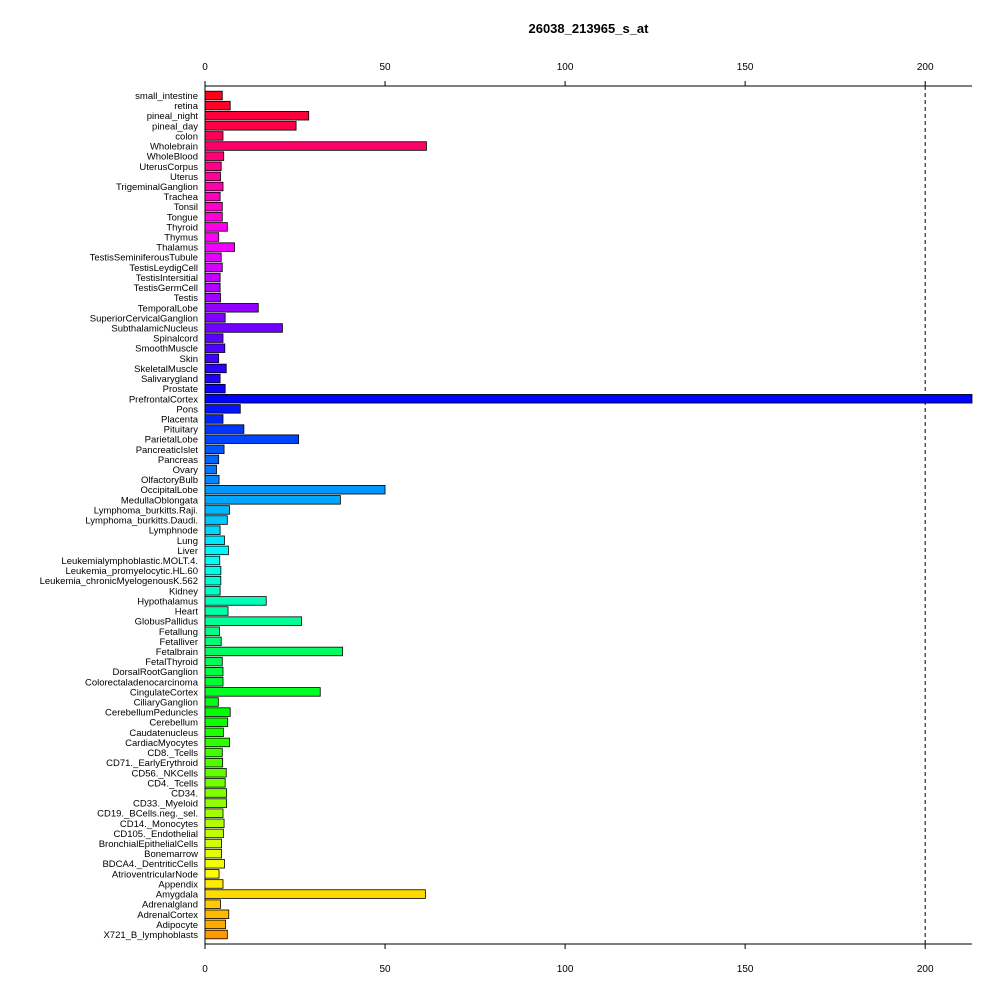  Describe the element at coordinates (168, 308) in the screenshot. I see `category-label: TemporalLobe` at that location.